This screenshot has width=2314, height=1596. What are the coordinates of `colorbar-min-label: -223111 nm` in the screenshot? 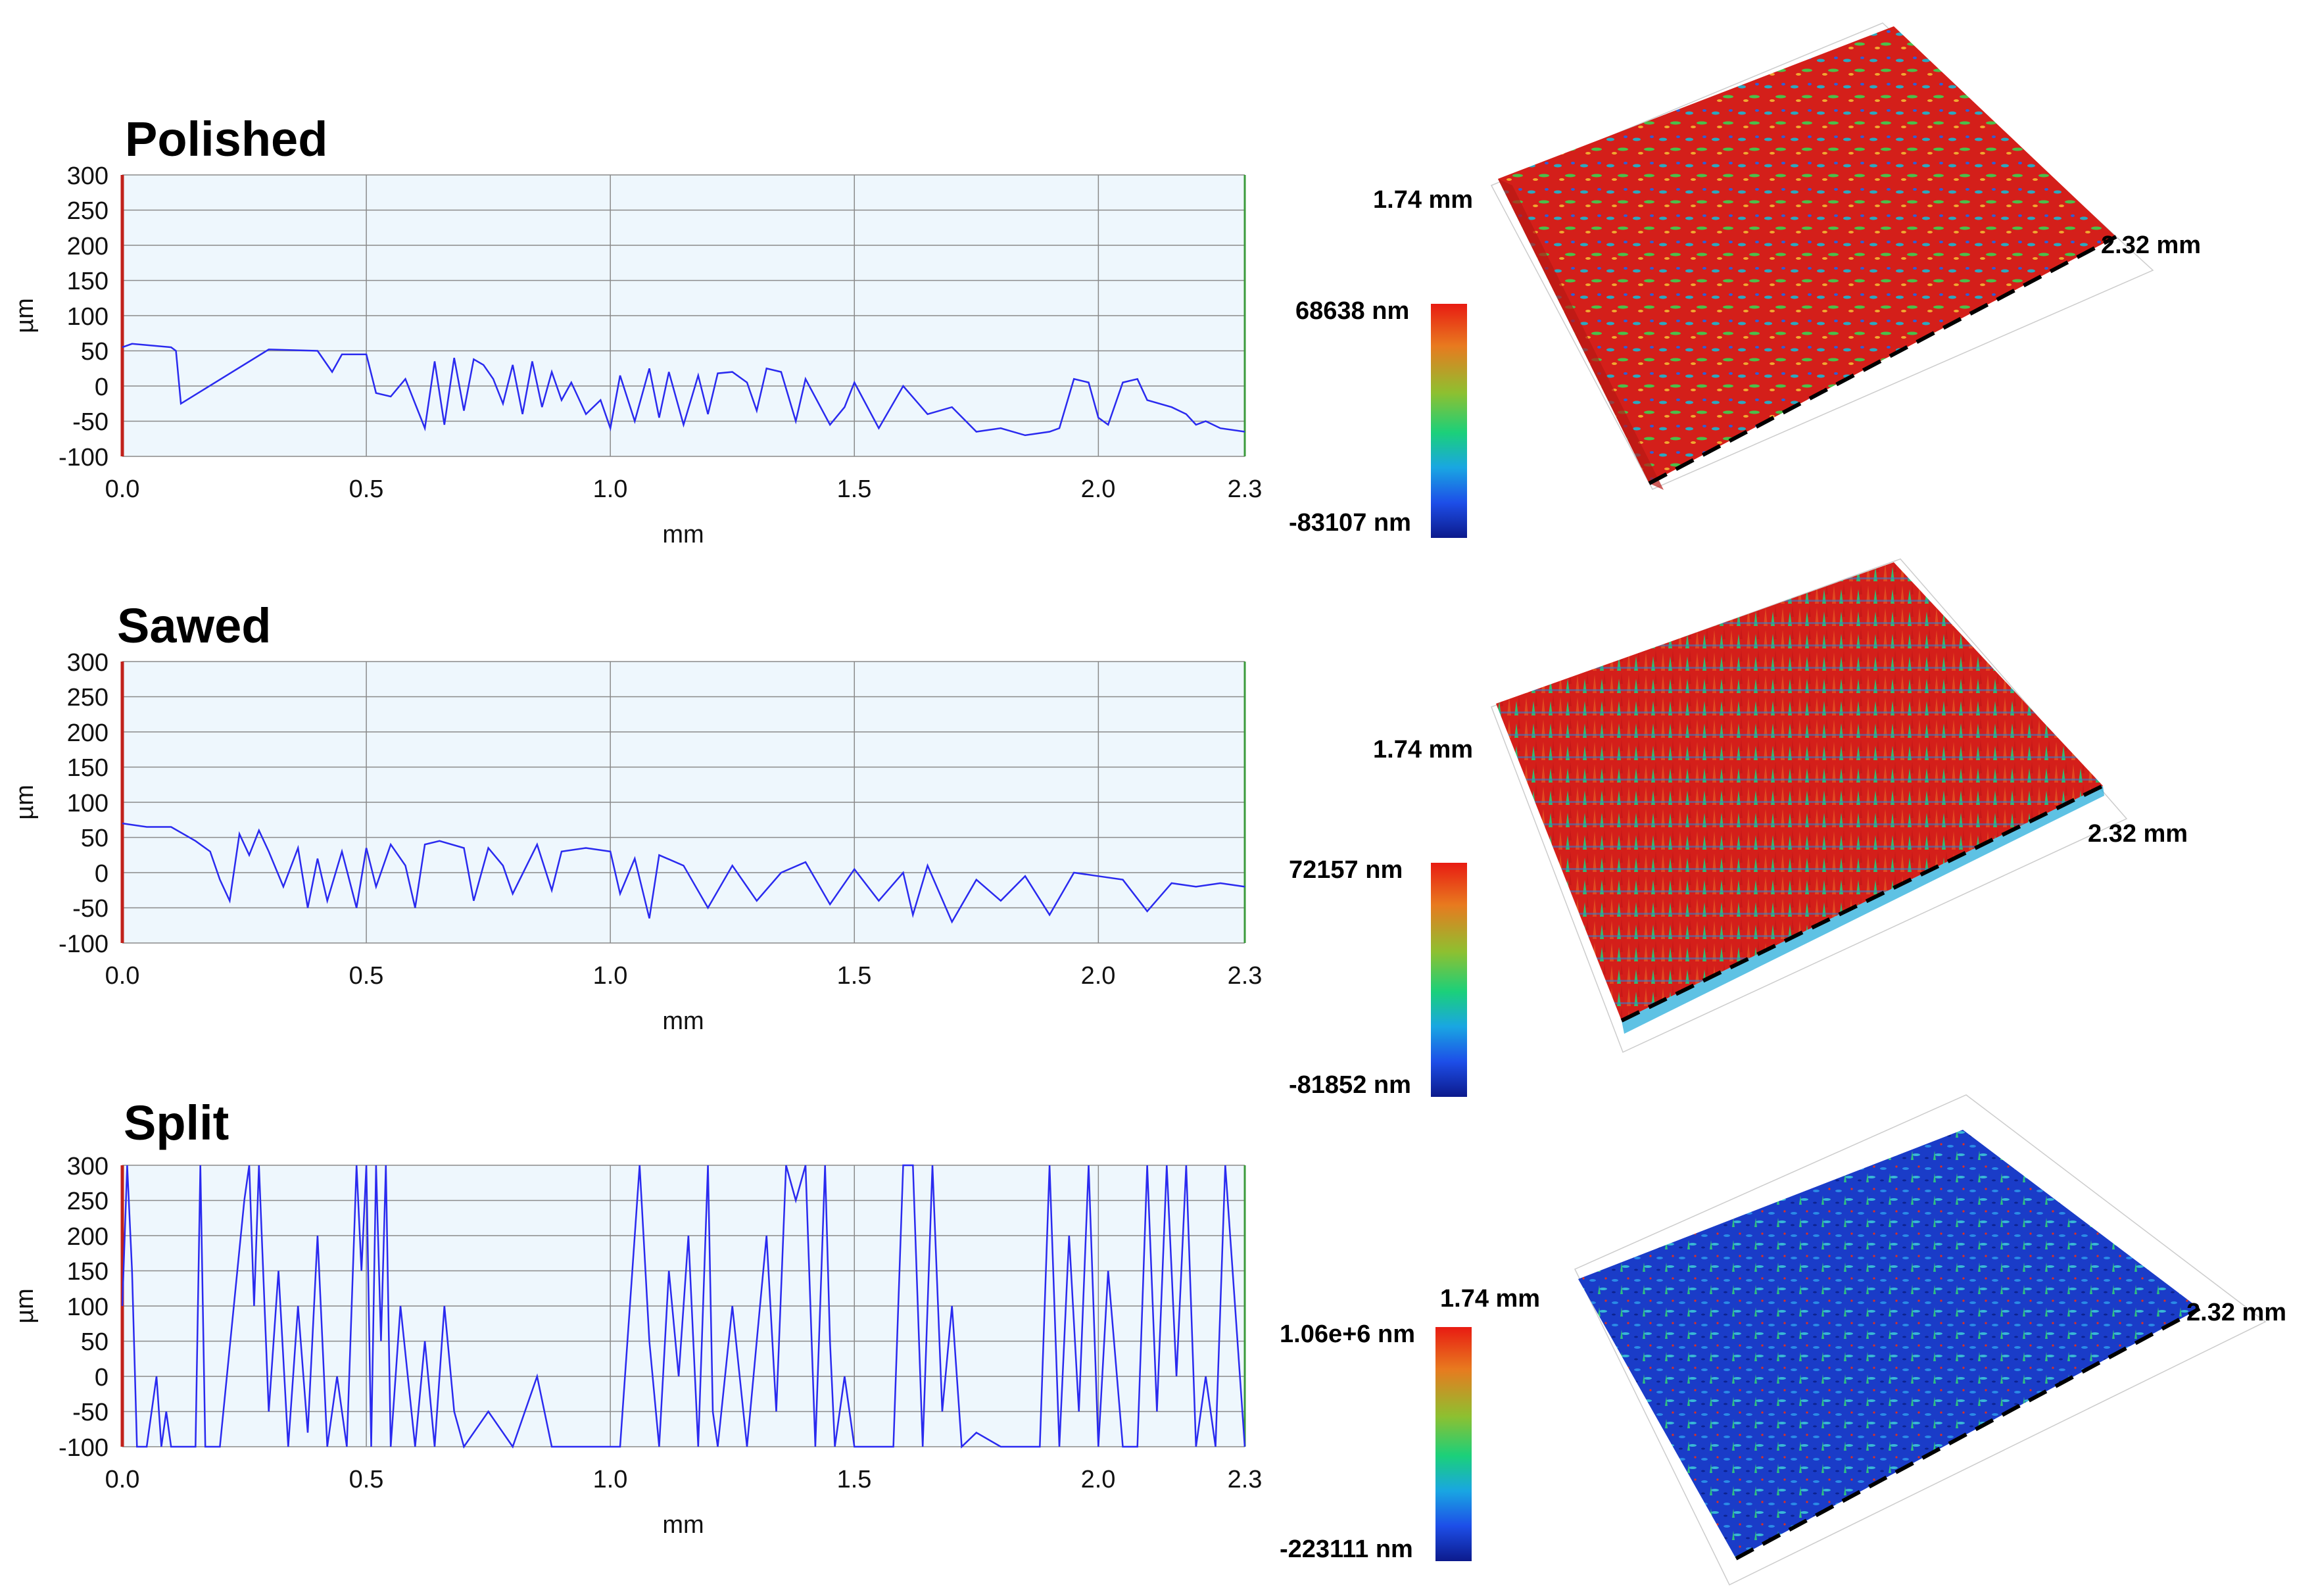 It's located at (1346, 1549).